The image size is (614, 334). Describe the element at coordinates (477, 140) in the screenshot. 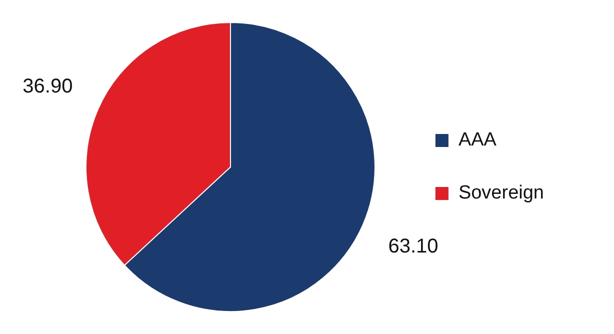

I see `legend-label: AAA` at that location.